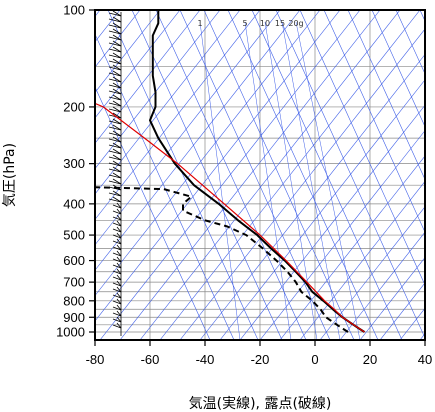 The height and width of the screenshot is (412, 435). Describe the element at coordinates (260, 359) in the screenshot. I see `x-tick-label: -20` at that location.